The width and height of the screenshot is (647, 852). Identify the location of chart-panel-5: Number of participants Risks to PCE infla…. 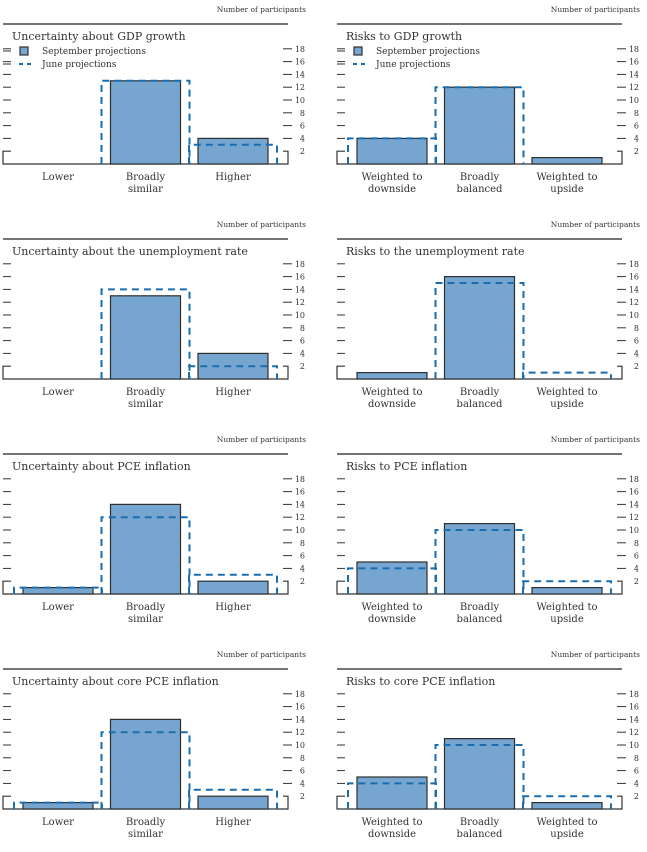
(488, 530).